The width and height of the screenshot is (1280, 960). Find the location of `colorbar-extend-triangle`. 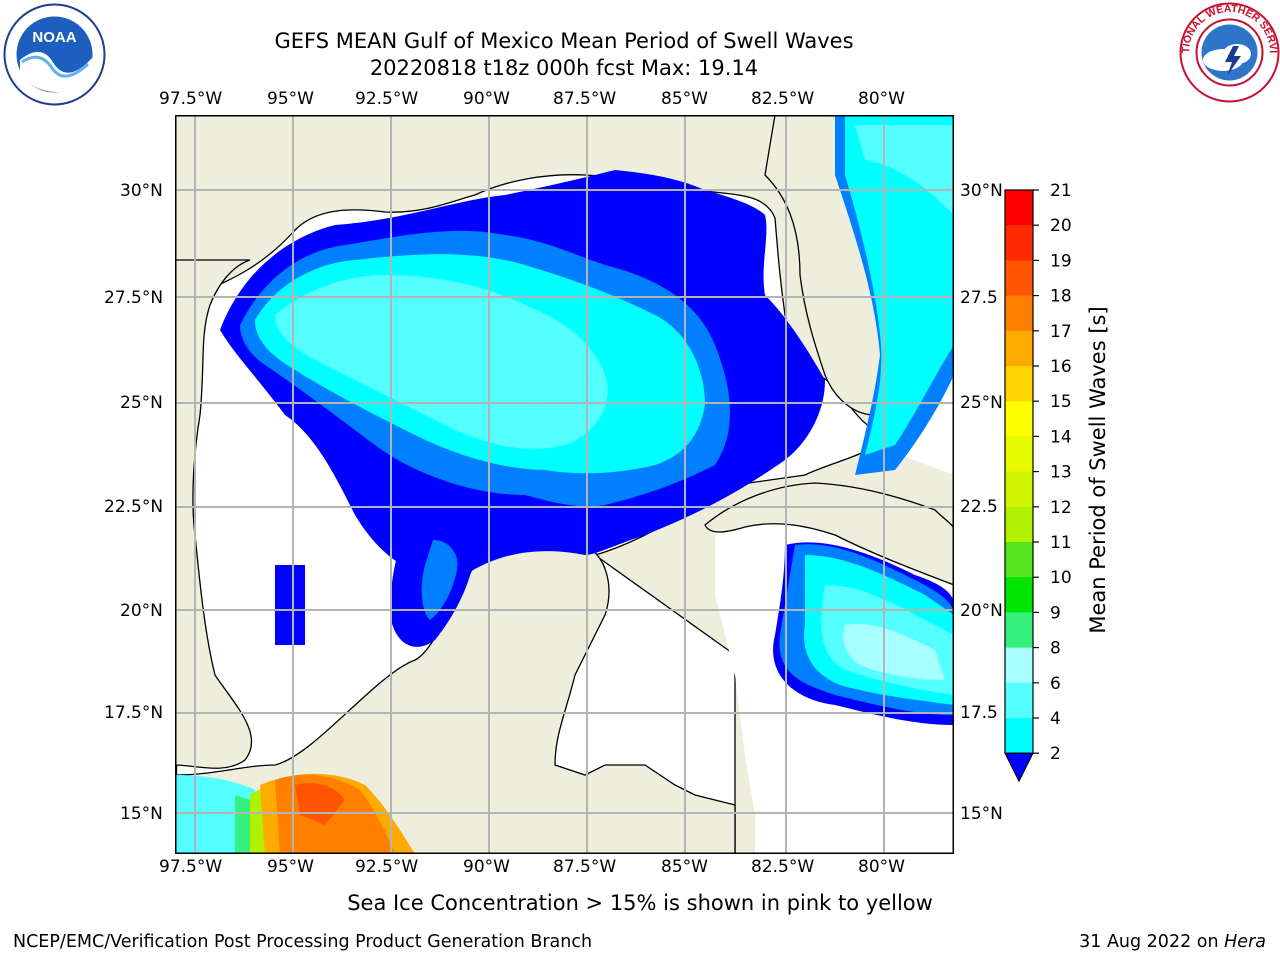

colorbar-extend-triangle is located at coordinates (1019, 767).